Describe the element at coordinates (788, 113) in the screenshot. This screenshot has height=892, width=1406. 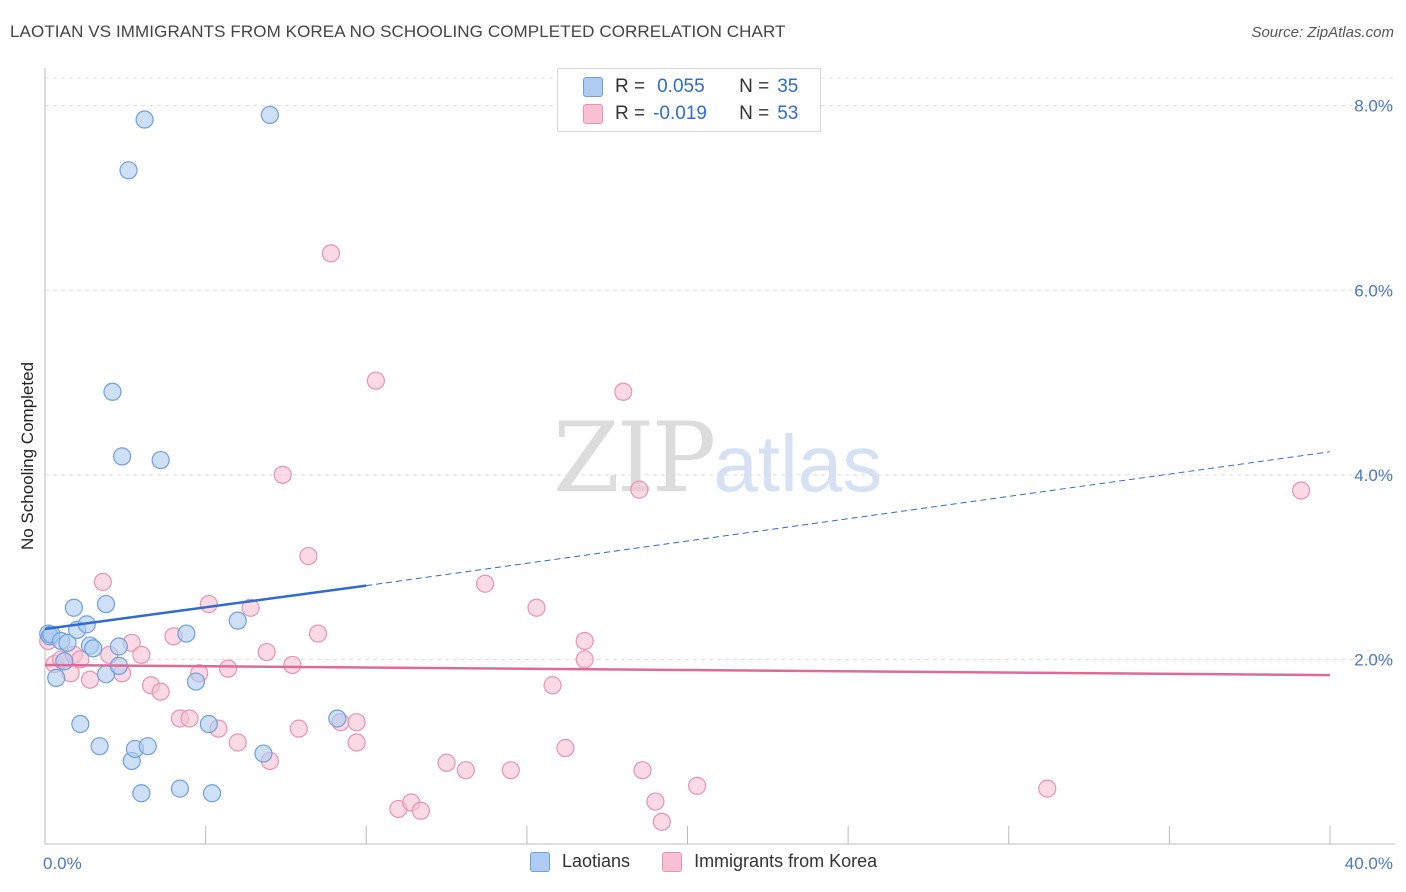
I see `n-value: 53` at that location.